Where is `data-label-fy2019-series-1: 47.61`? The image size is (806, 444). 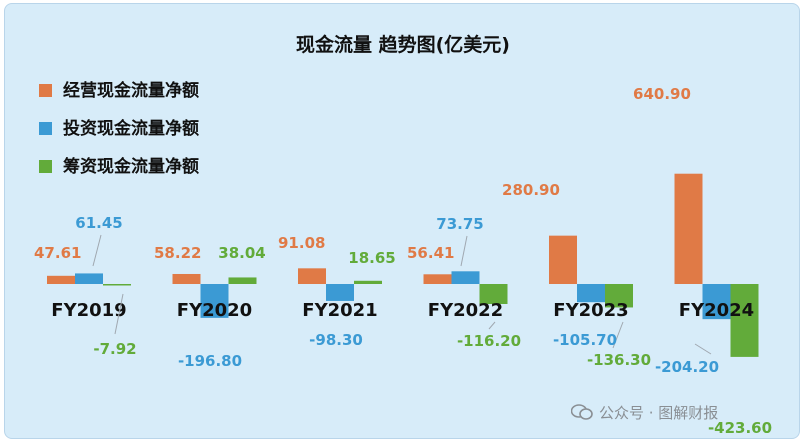
data-label-fy2019-series-1: 47.61 is located at coordinates (57, 253).